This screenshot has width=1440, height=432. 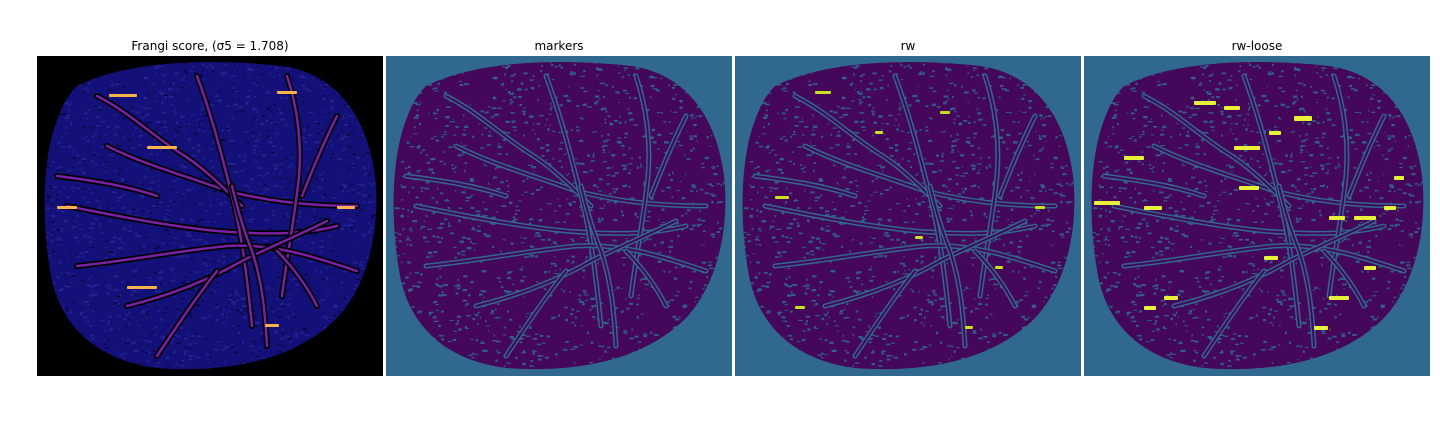 What do you see at coordinates (559, 46) in the screenshot?
I see `panel-title-markers: markers` at bounding box center [559, 46].